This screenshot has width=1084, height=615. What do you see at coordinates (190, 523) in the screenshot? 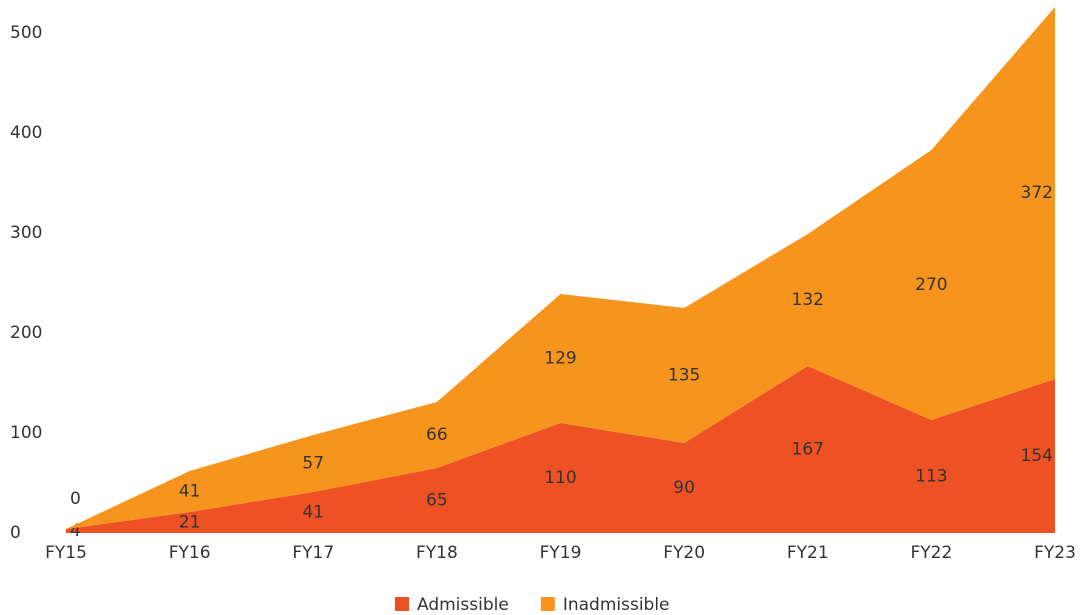
I see `data-label: 21` at bounding box center [190, 523].